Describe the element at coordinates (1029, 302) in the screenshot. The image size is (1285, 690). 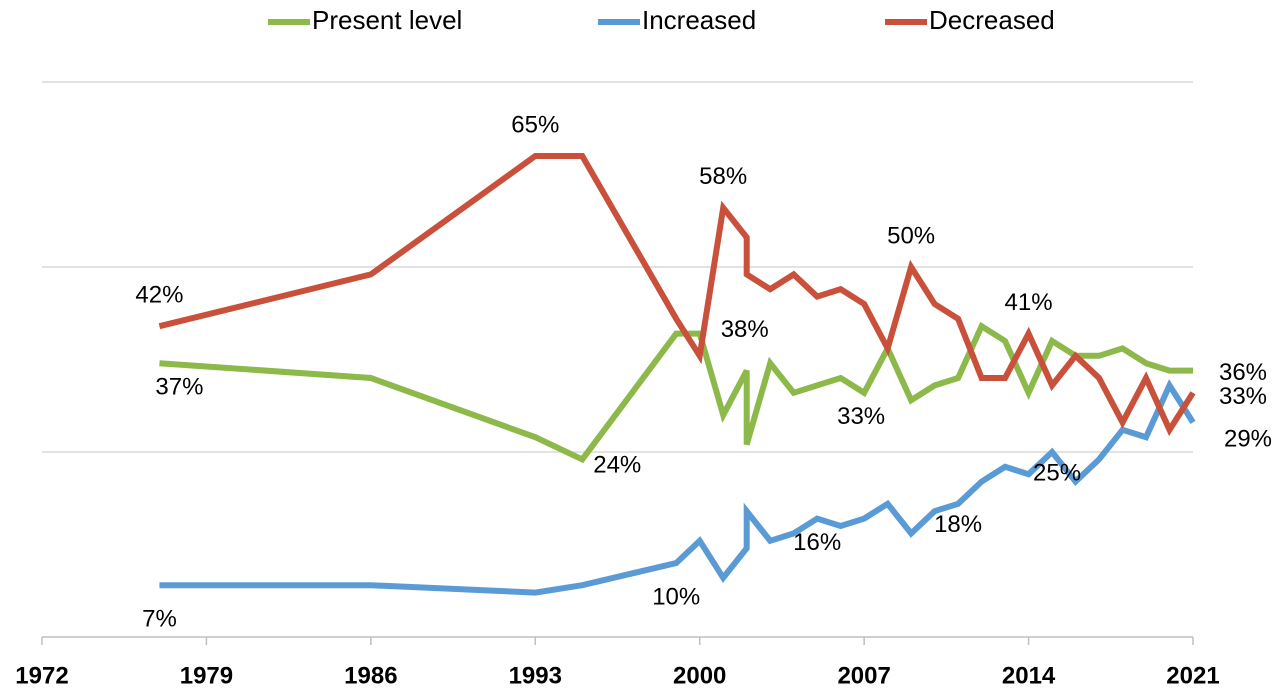
I see `data-label: 41%` at that location.